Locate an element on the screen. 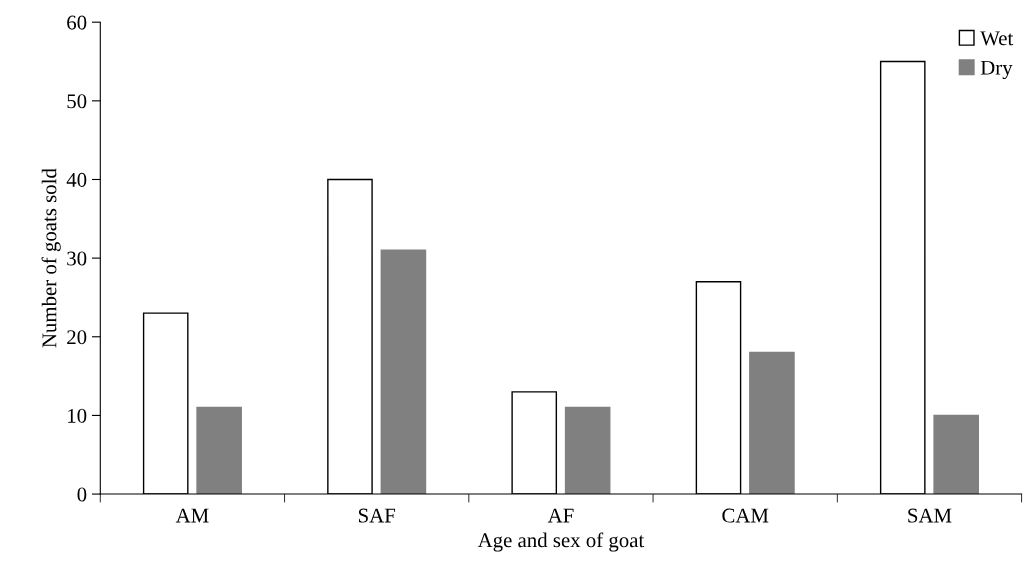 Image resolution: width=1034 pixels, height=584 pixels. x-axis-title: Age and sex of goat is located at coordinates (561, 542).